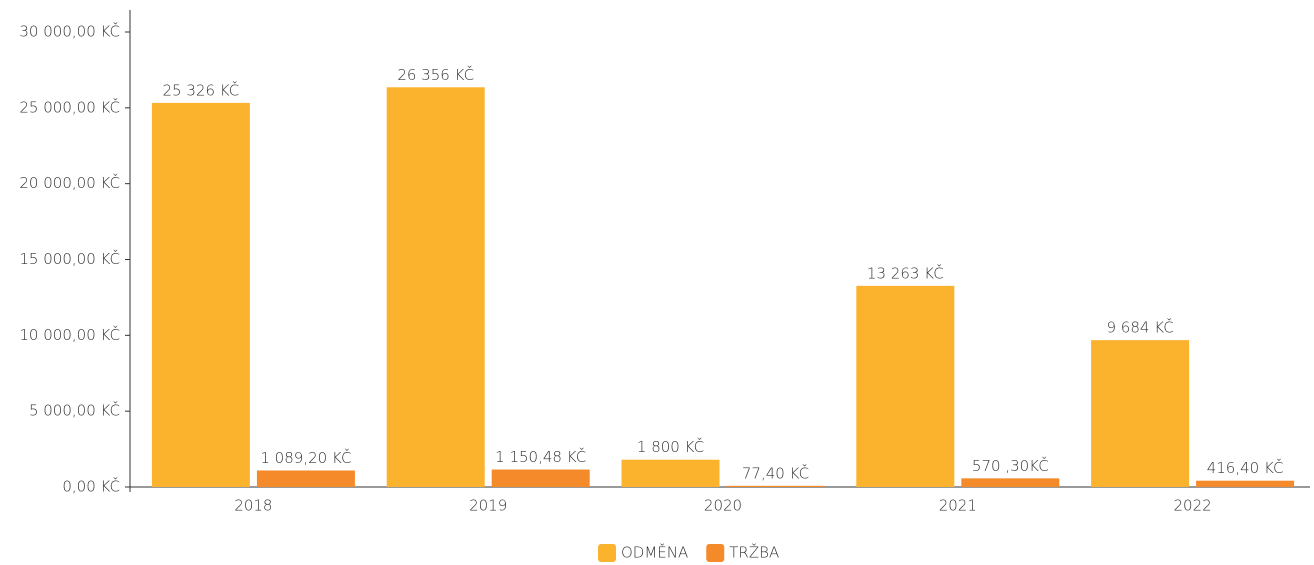 This screenshot has height=565, width=1314. I want to click on y-tick-label: 30 000,00 KČ, so click(69, 31).